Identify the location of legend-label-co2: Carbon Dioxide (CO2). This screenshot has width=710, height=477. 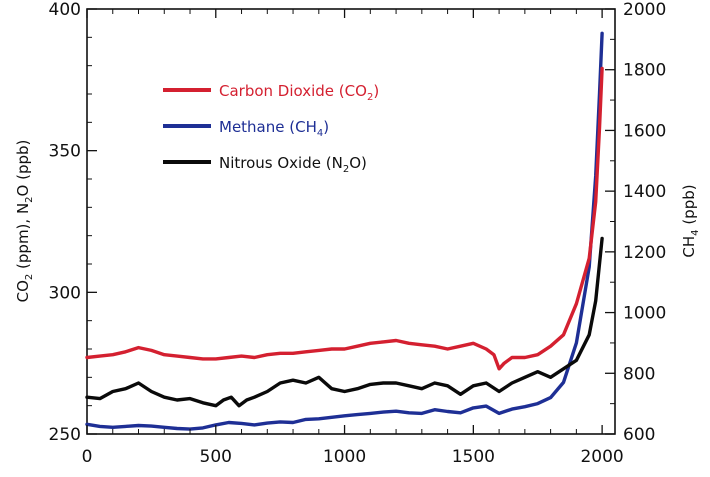
(299, 92).